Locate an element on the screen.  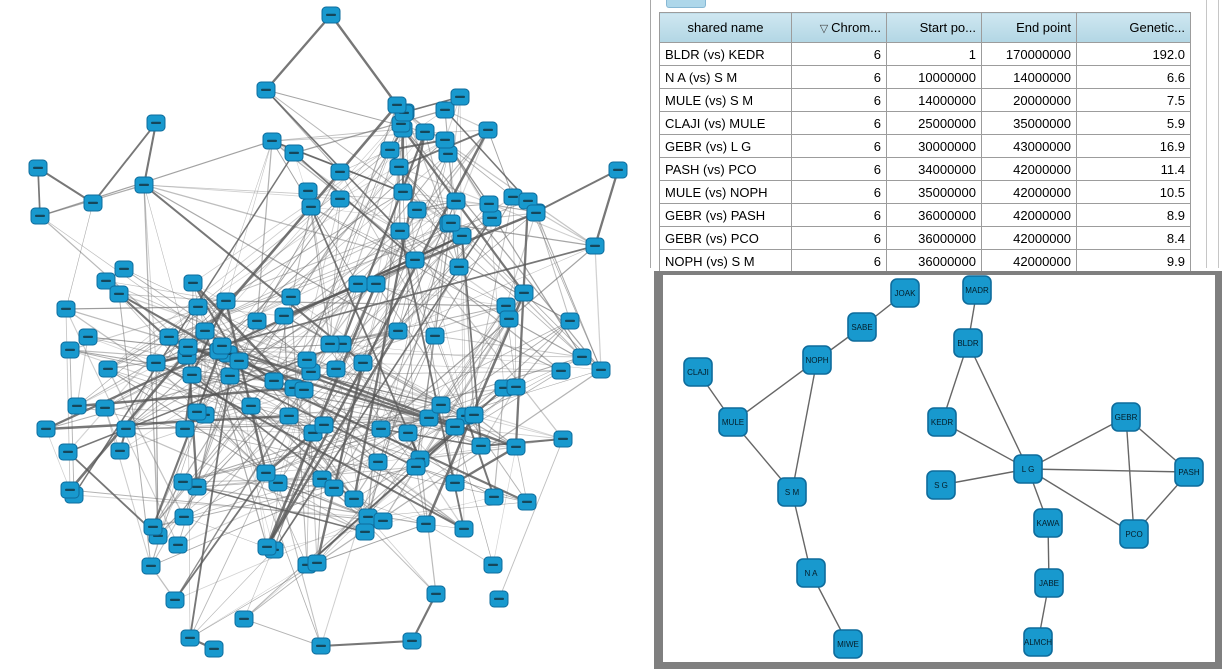
network-node-JOAK: JOAK is located at coordinates (905, 293).